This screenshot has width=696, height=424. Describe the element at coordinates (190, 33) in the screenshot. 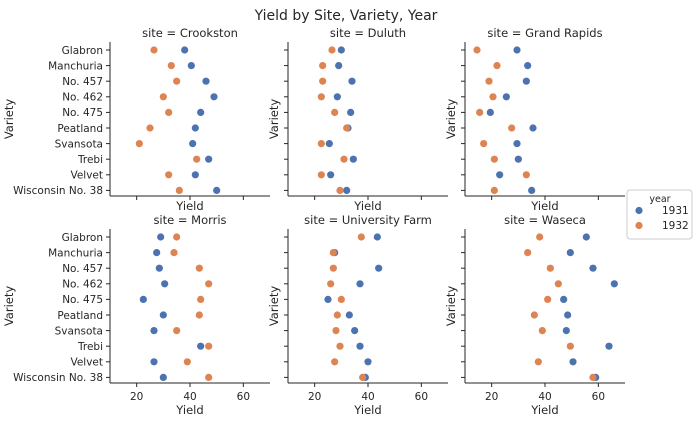

I see `facet-title: site = Crookston` at that location.